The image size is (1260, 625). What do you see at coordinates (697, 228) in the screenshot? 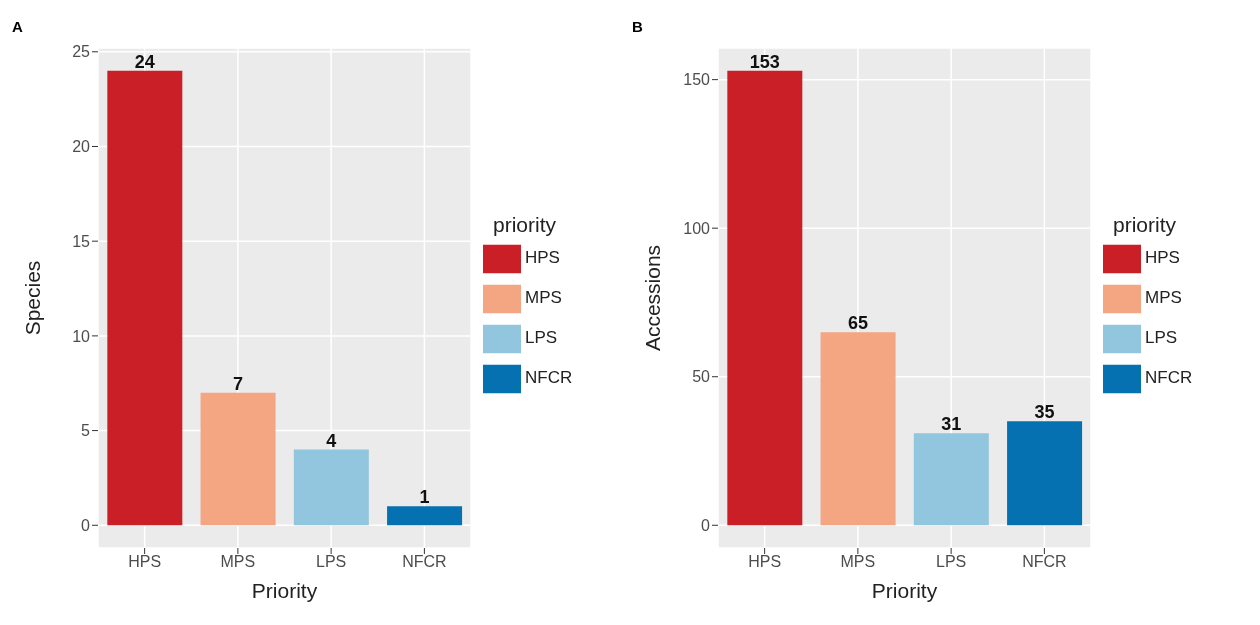
I see `y-tick-label: 100` at bounding box center [697, 228].